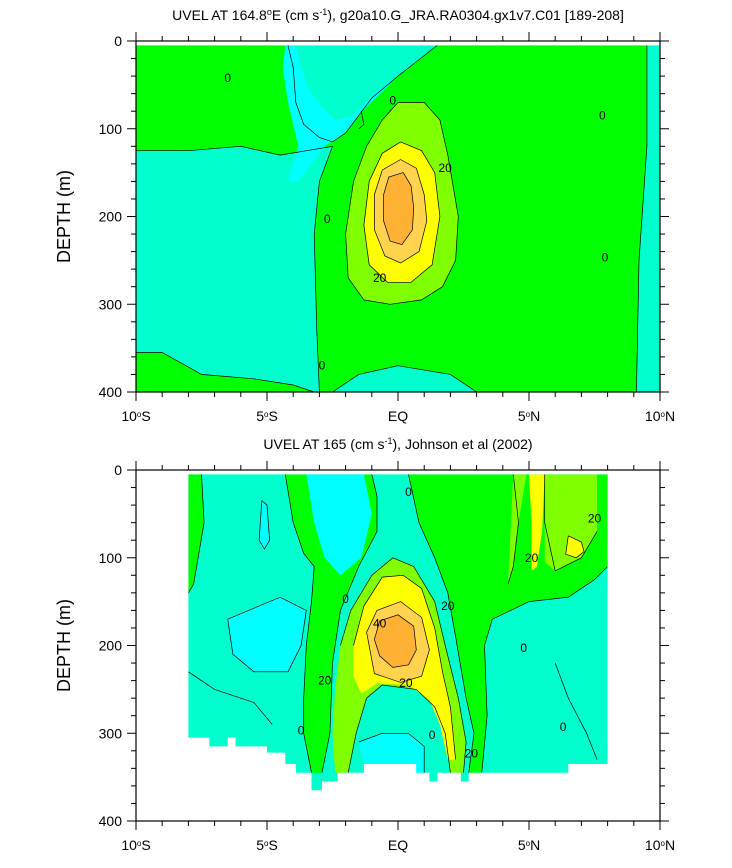 Image resolution: width=732 pixels, height=868 pixels. What do you see at coordinates (327, 219) in the screenshot?
I see `panel-1-contour-label-4: 0` at bounding box center [327, 219].